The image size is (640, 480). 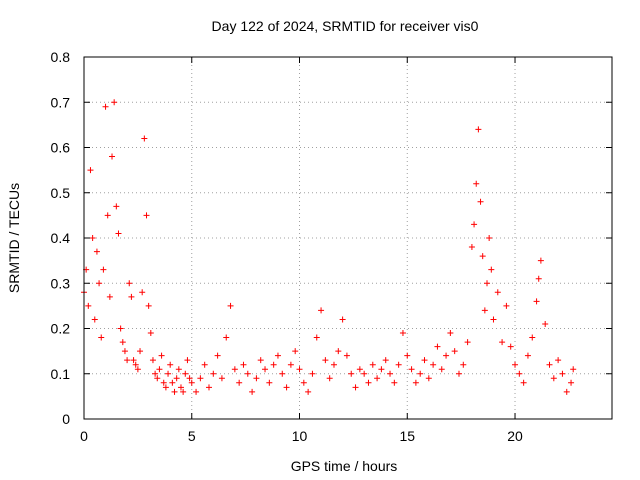 What do you see at coordinates (61, 102) in the screenshot?
I see `y-tick-label: 0.7` at bounding box center [61, 102].